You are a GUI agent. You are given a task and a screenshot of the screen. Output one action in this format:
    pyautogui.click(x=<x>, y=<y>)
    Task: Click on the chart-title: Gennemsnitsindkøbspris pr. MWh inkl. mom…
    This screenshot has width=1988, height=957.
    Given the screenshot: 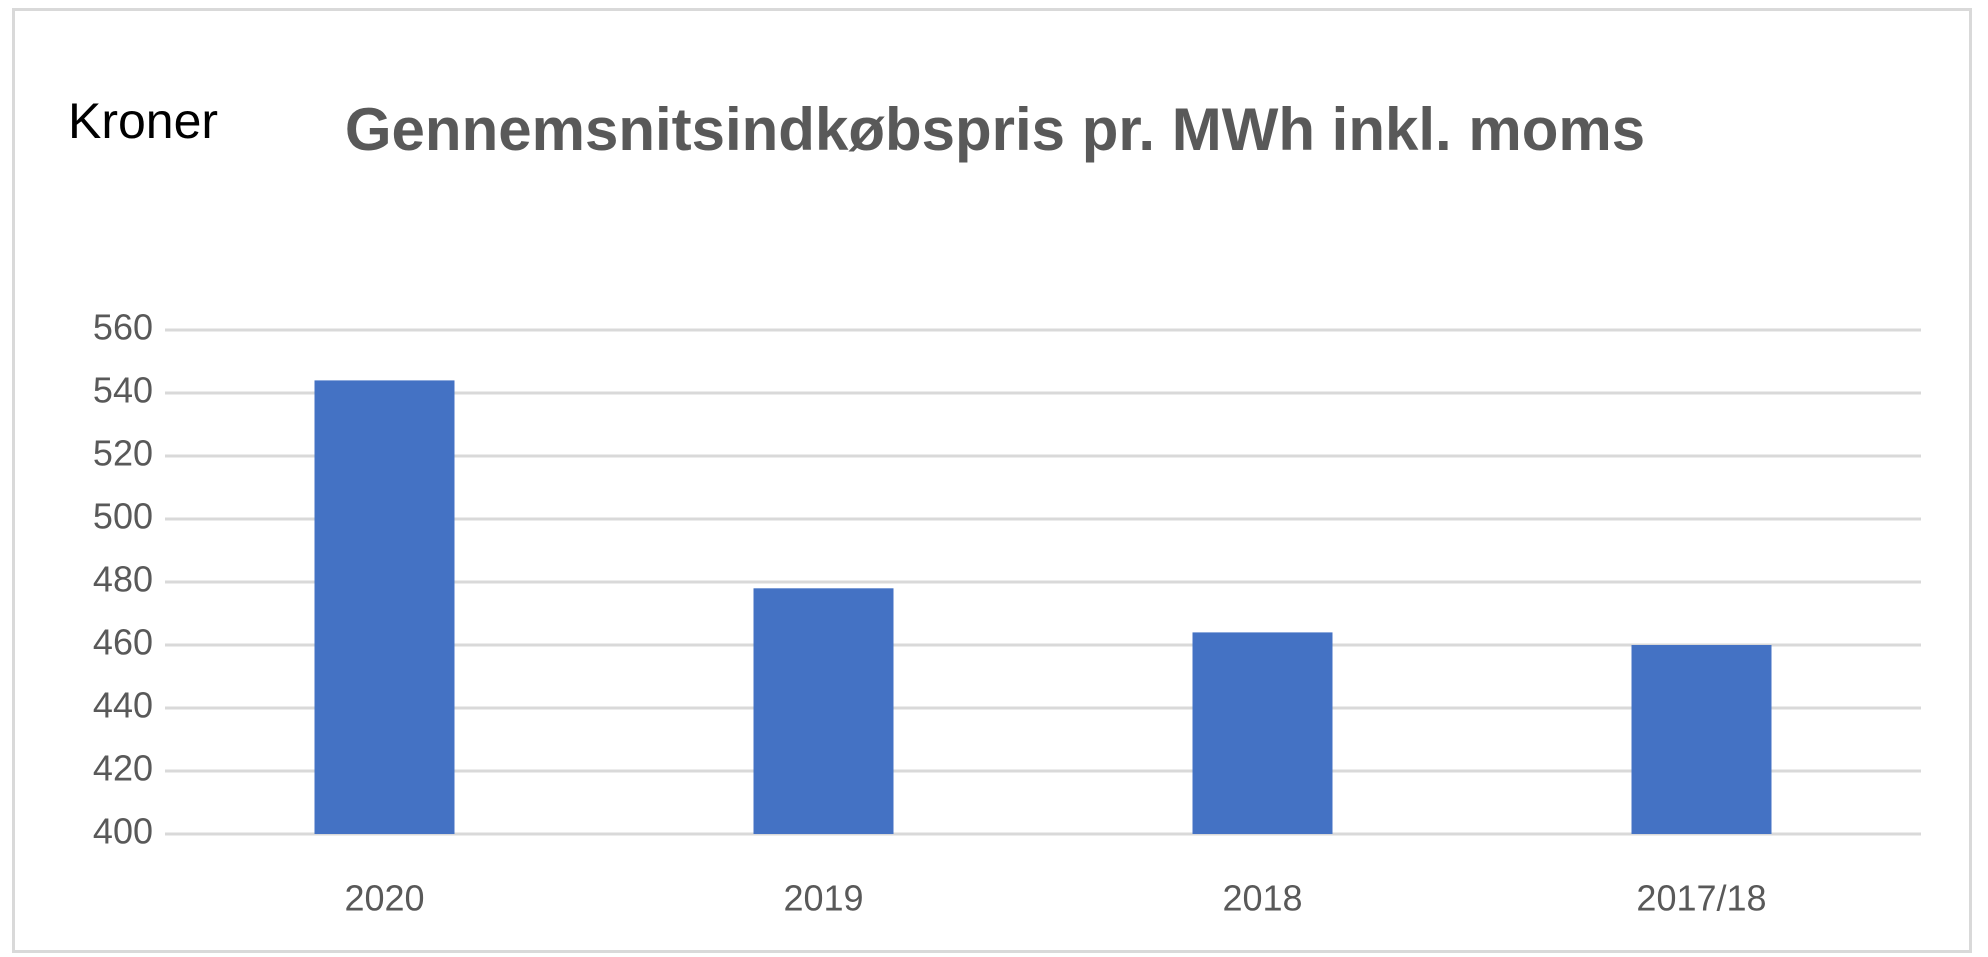 What is the action you would take?
    pyautogui.click(x=995, y=129)
    